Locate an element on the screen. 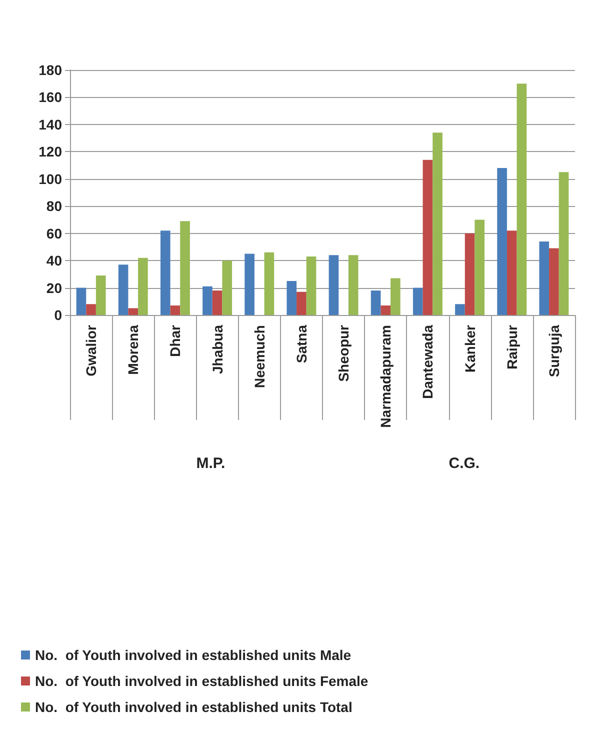 This screenshot has height=735, width=601. y-tick-label: 100 is located at coordinates (50, 178).